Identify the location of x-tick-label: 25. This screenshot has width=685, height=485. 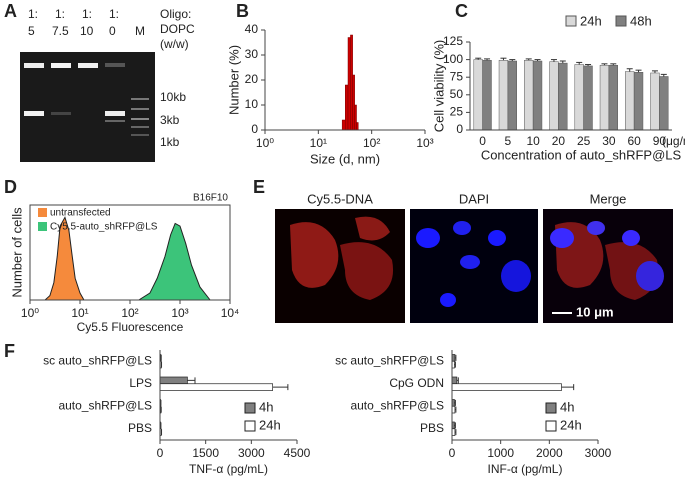
(584, 141).